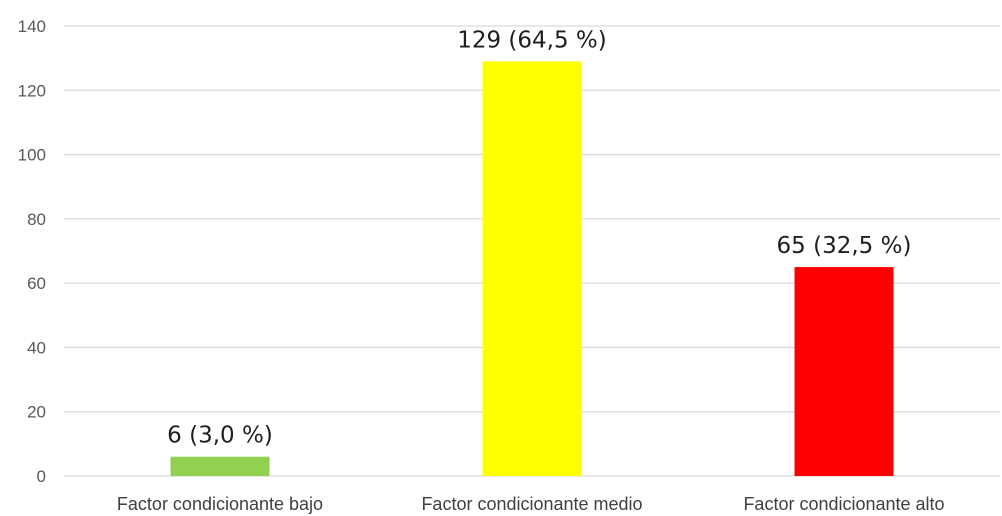  I want to click on y-tick-label: 60, so click(36, 283).